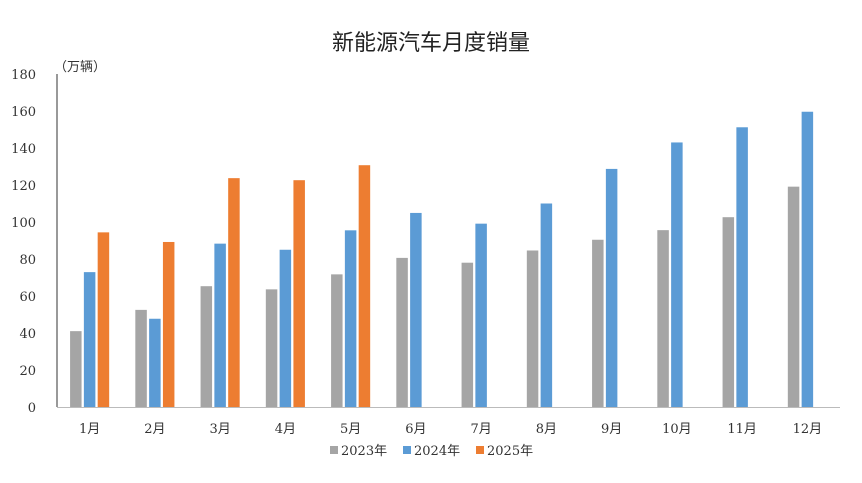 This screenshot has width=862, height=483. I want to click on bar-2024年-12月, so click(807, 259).